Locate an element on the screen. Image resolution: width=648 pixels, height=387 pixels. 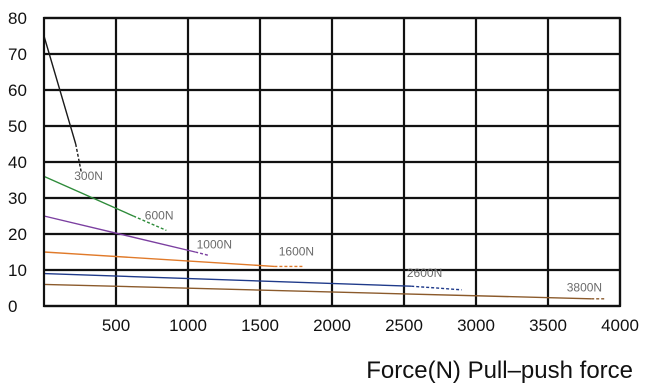
x-tick-label-4000: 4000 is located at coordinates (620, 325).